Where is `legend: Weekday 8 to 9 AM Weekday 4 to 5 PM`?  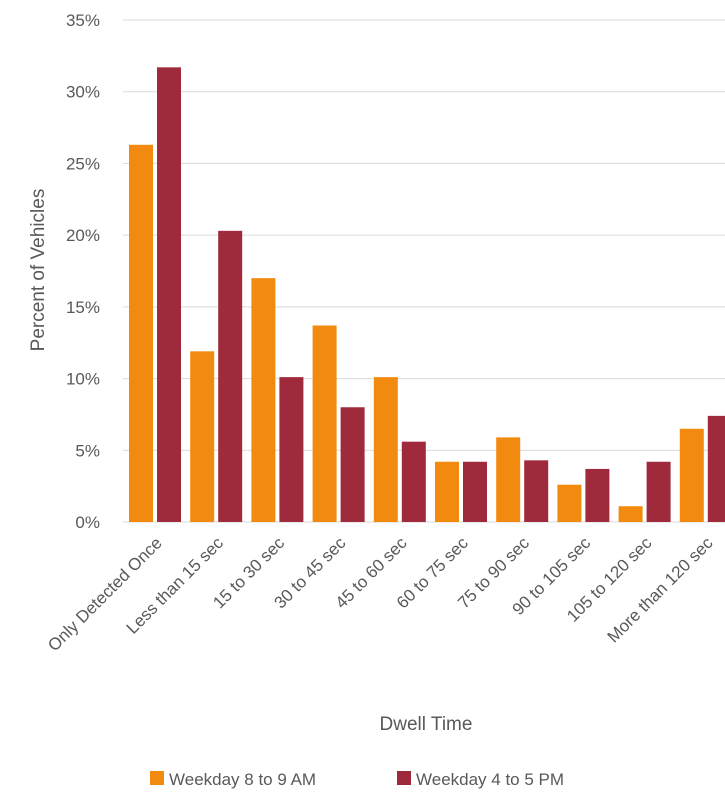
legend: Weekday 8 to 9 AM Weekday 4 to 5 PM is located at coordinates (357, 779).